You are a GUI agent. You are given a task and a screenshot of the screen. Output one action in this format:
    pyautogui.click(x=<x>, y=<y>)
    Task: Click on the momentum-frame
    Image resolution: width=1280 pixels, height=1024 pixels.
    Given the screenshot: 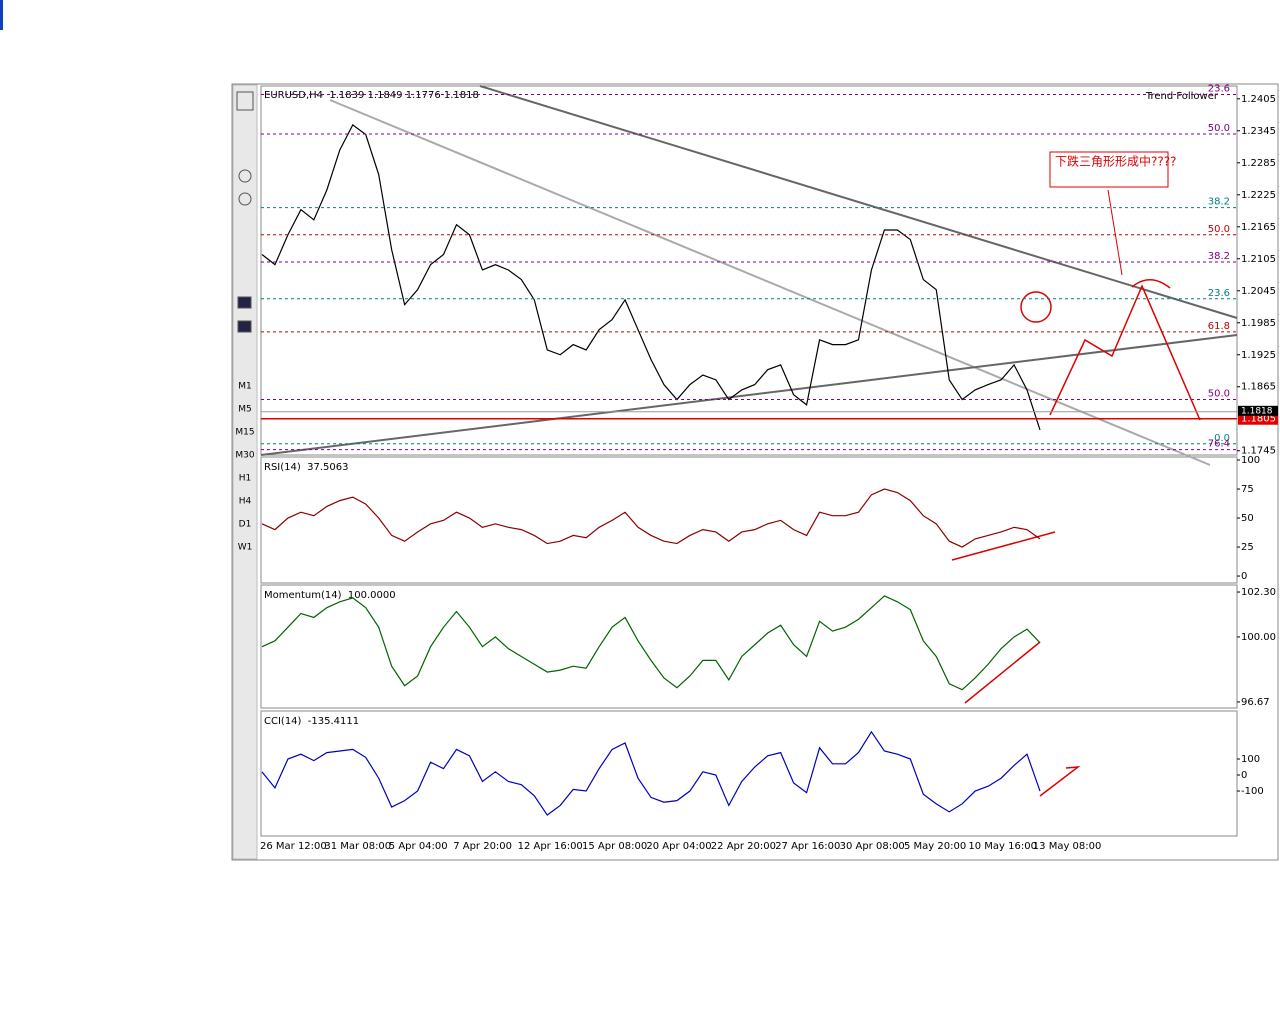 What is the action you would take?
    pyautogui.click(x=749, y=646)
    